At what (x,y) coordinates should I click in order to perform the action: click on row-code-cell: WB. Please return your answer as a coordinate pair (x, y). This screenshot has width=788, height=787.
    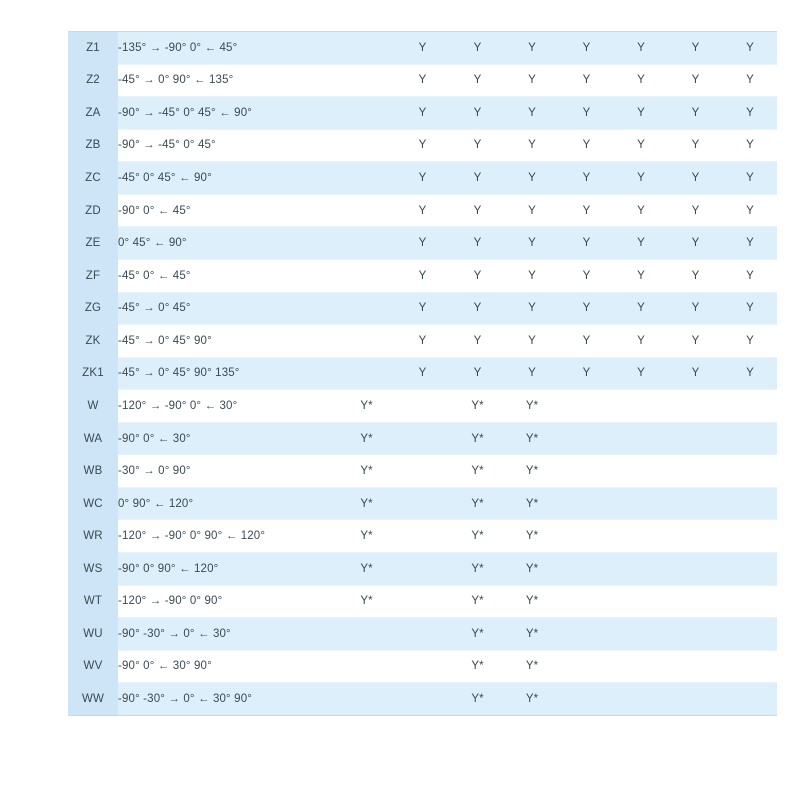
    Looking at the image, I should click on (93, 471).